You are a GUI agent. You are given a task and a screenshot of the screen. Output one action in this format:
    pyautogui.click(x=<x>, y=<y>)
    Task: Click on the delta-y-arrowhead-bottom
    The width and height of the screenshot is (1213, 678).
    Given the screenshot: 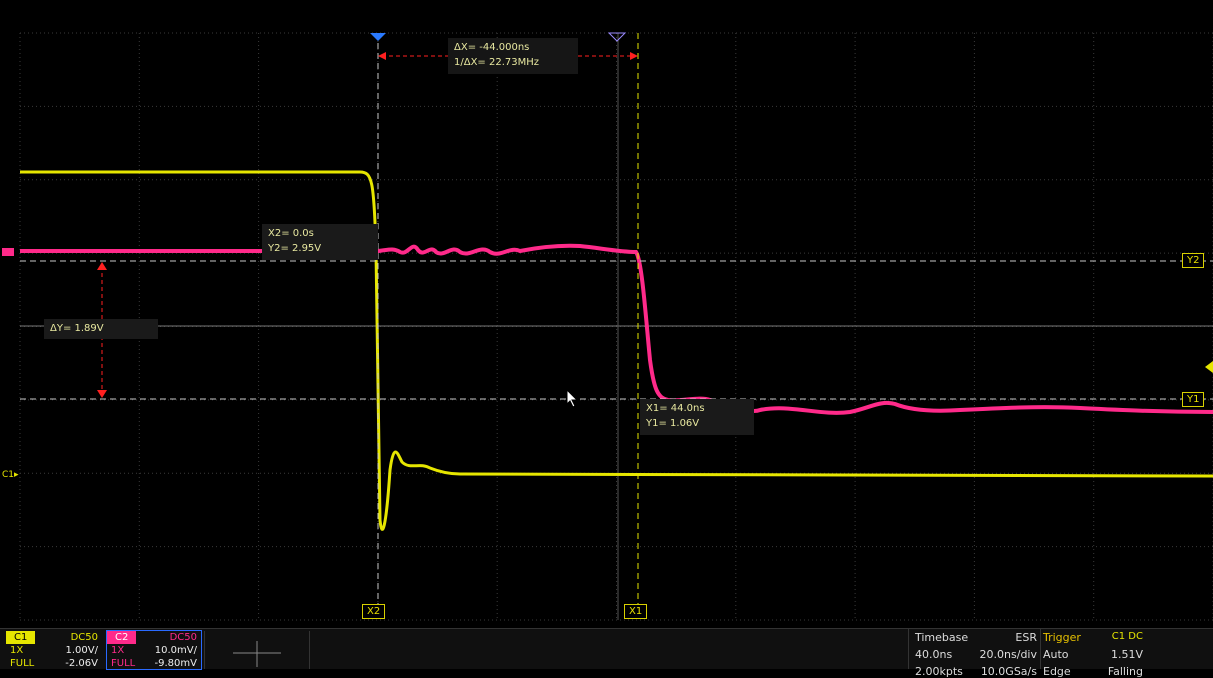 What is the action you would take?
    pyautogui.click(x=102, y=394)
    